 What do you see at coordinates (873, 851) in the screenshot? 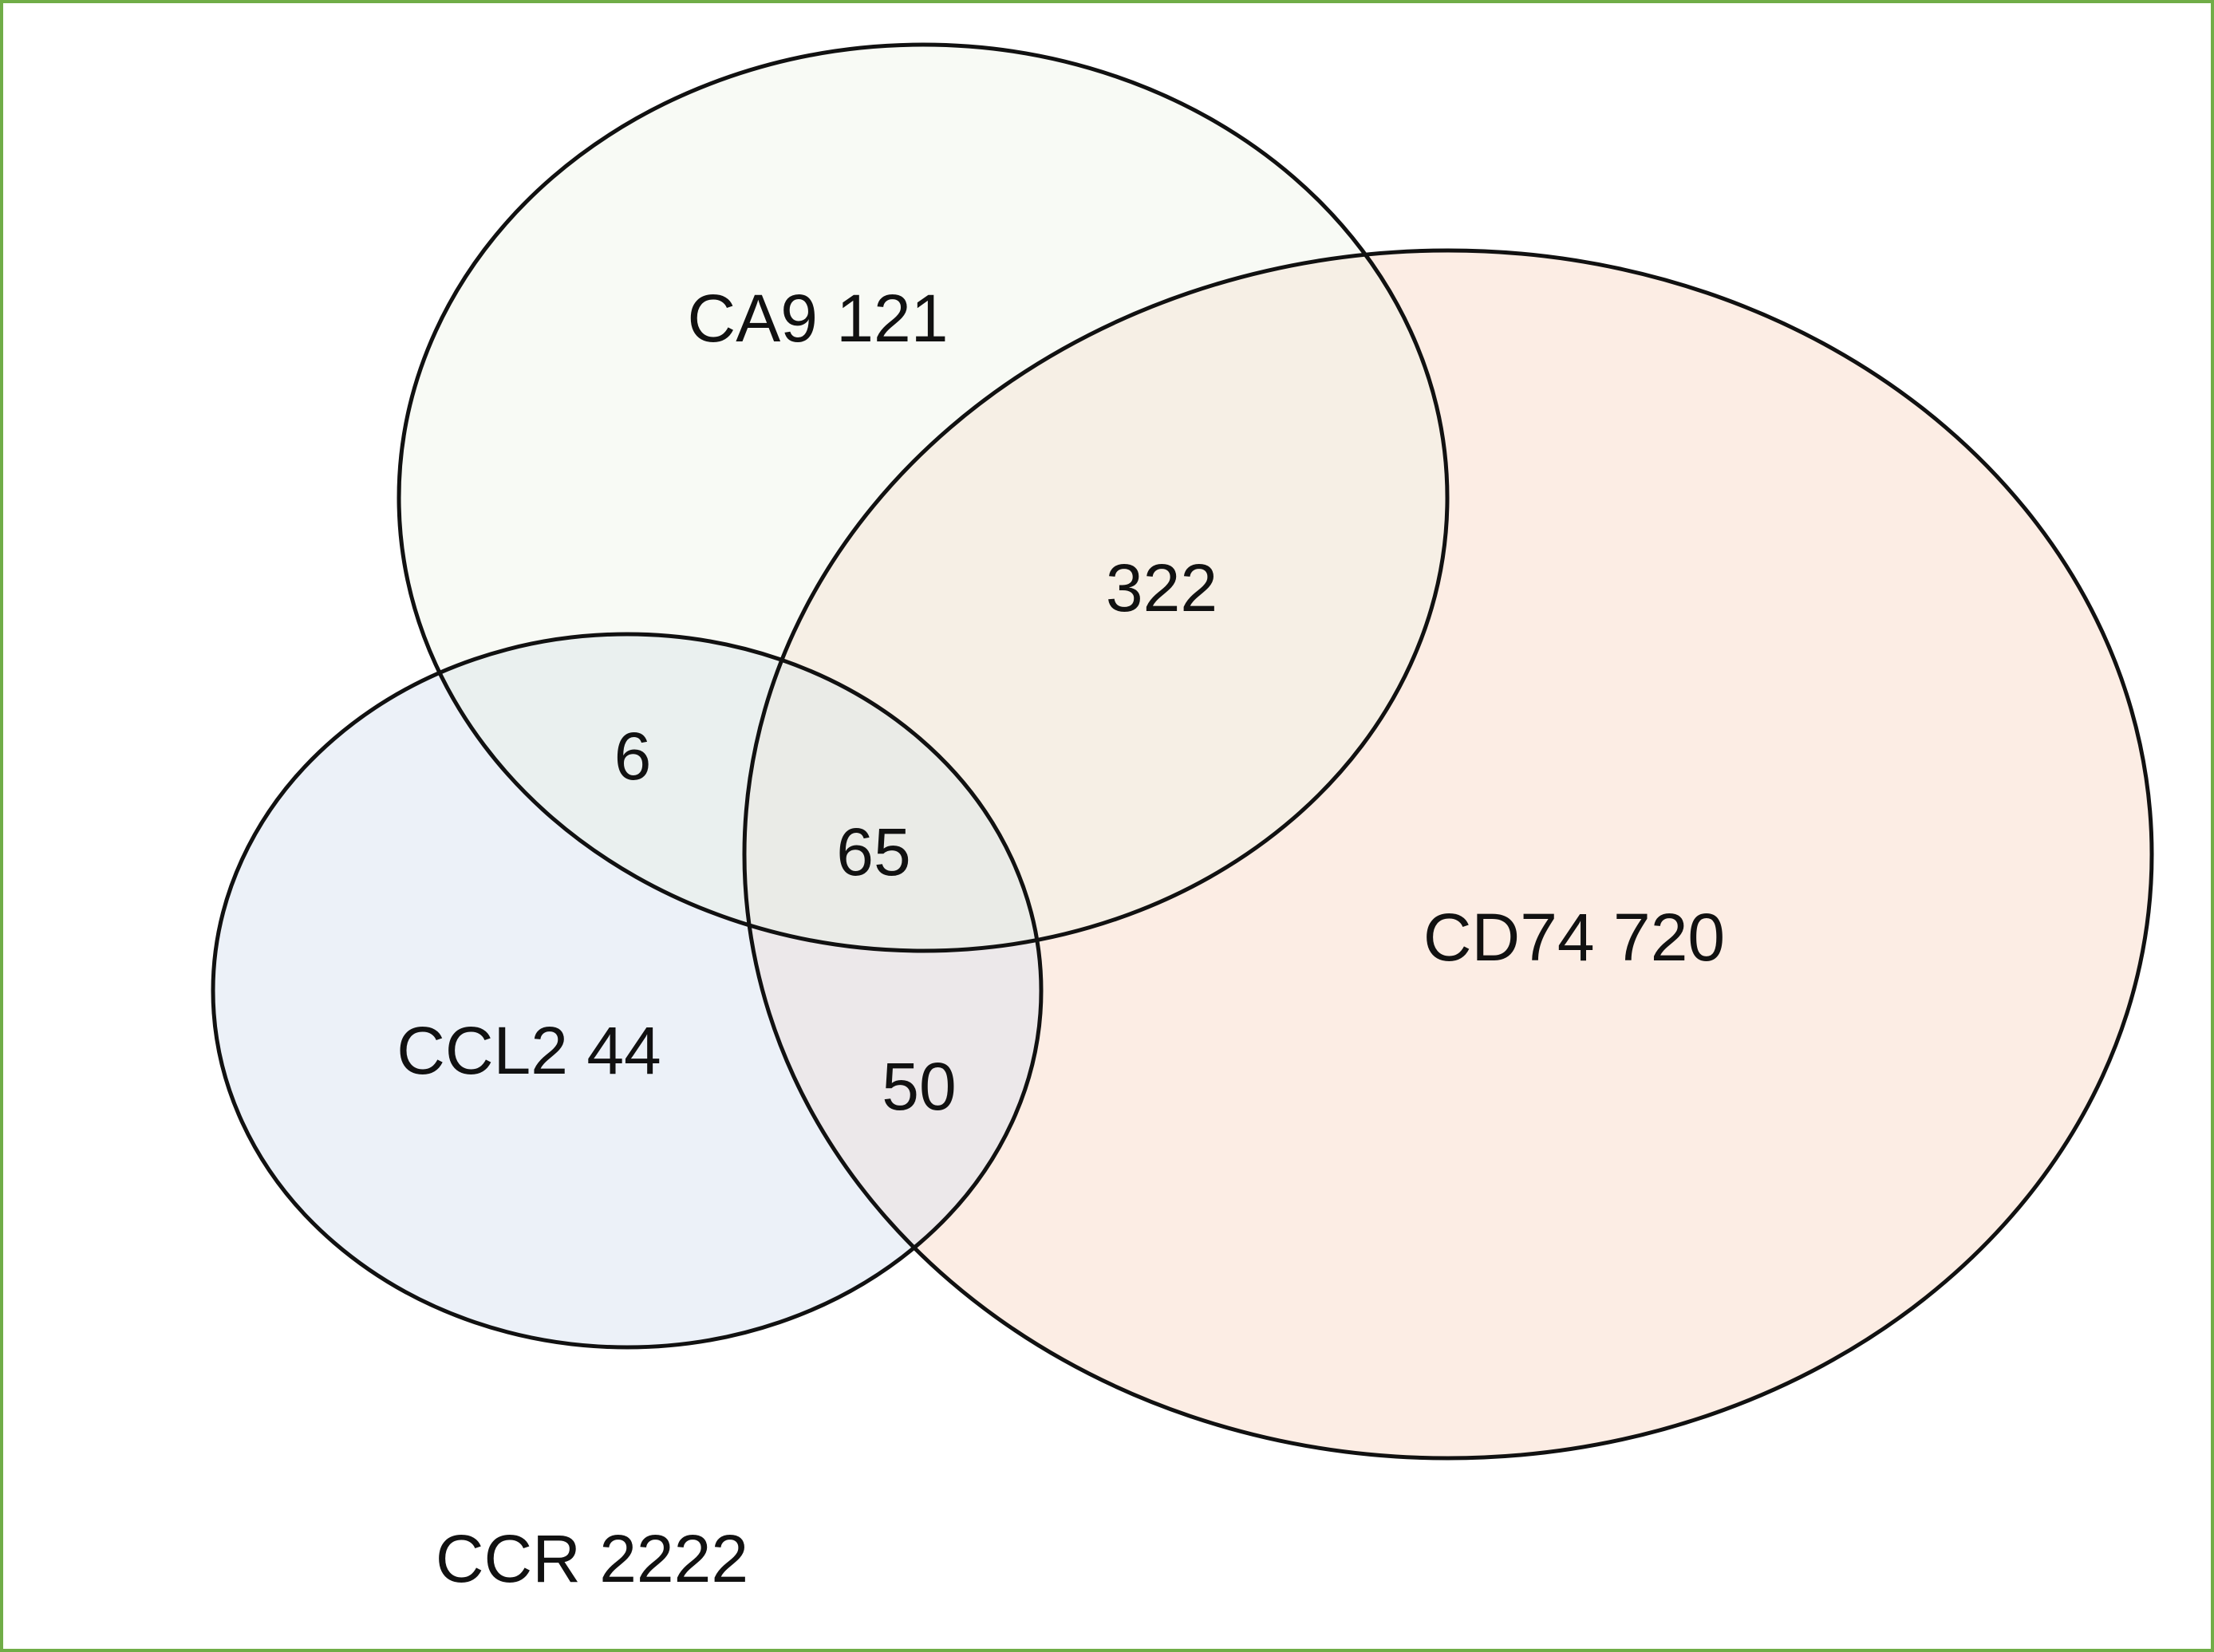
I see `intersection-all-count: 65` at bounding box center [873, 851].